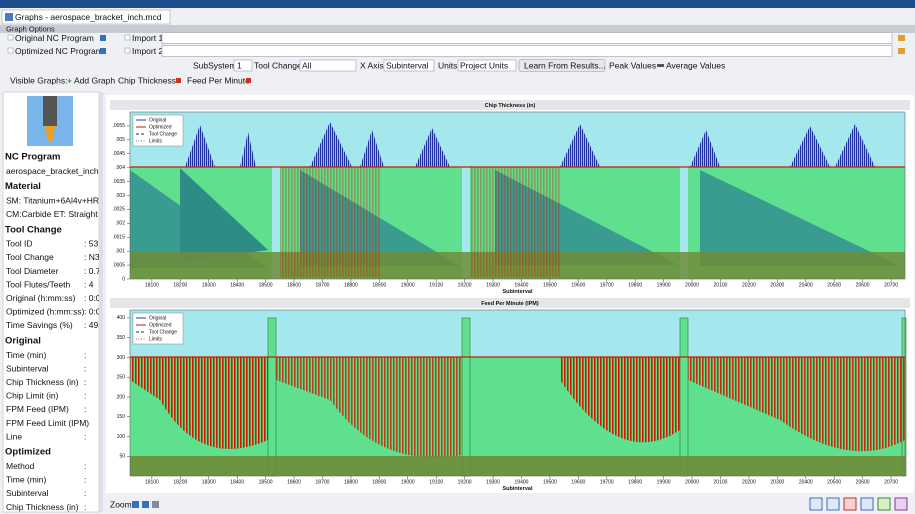  Describe the element at coordinates (695, 65) in the screenshot. I see `label: Average Values` at that location.